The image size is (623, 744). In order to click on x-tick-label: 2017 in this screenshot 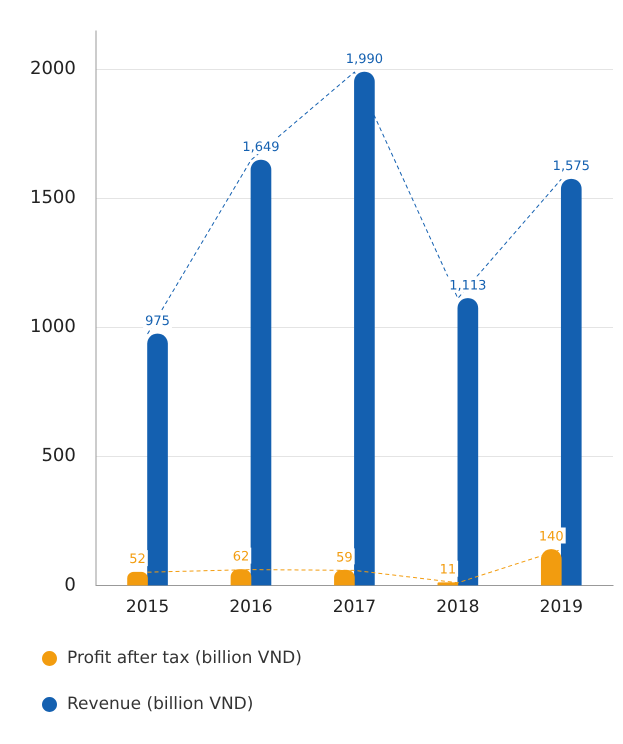, I will do `click(354, 607)`.